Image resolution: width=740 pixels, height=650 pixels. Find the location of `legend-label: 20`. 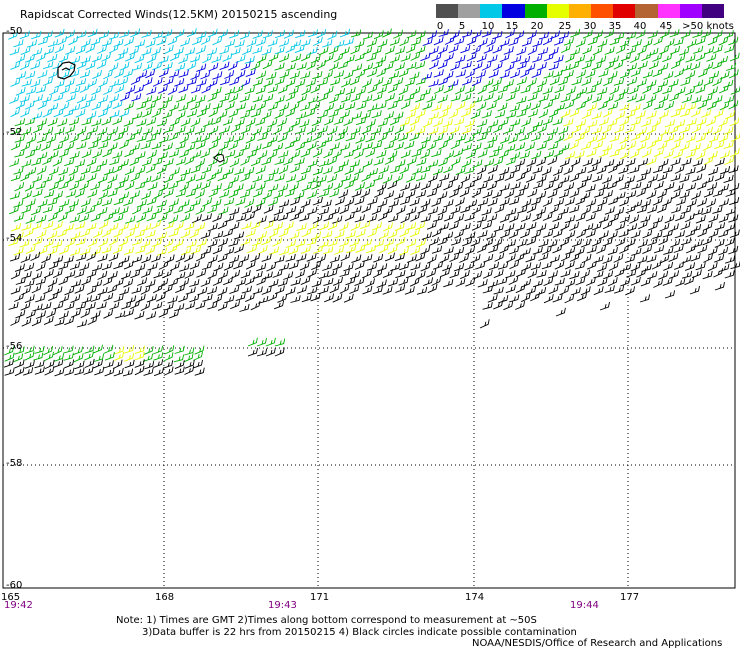

legend-label: 20 is located at coordinates (537, 26).